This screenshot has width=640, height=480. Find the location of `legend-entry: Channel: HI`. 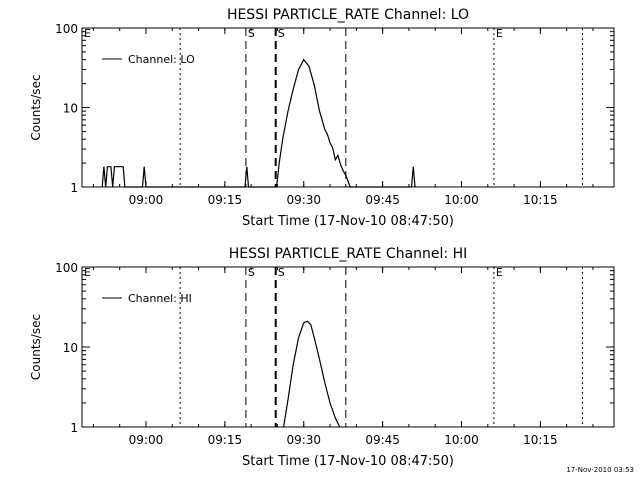

legend-entry: Channel: HI is located at coordinates (160, 298).